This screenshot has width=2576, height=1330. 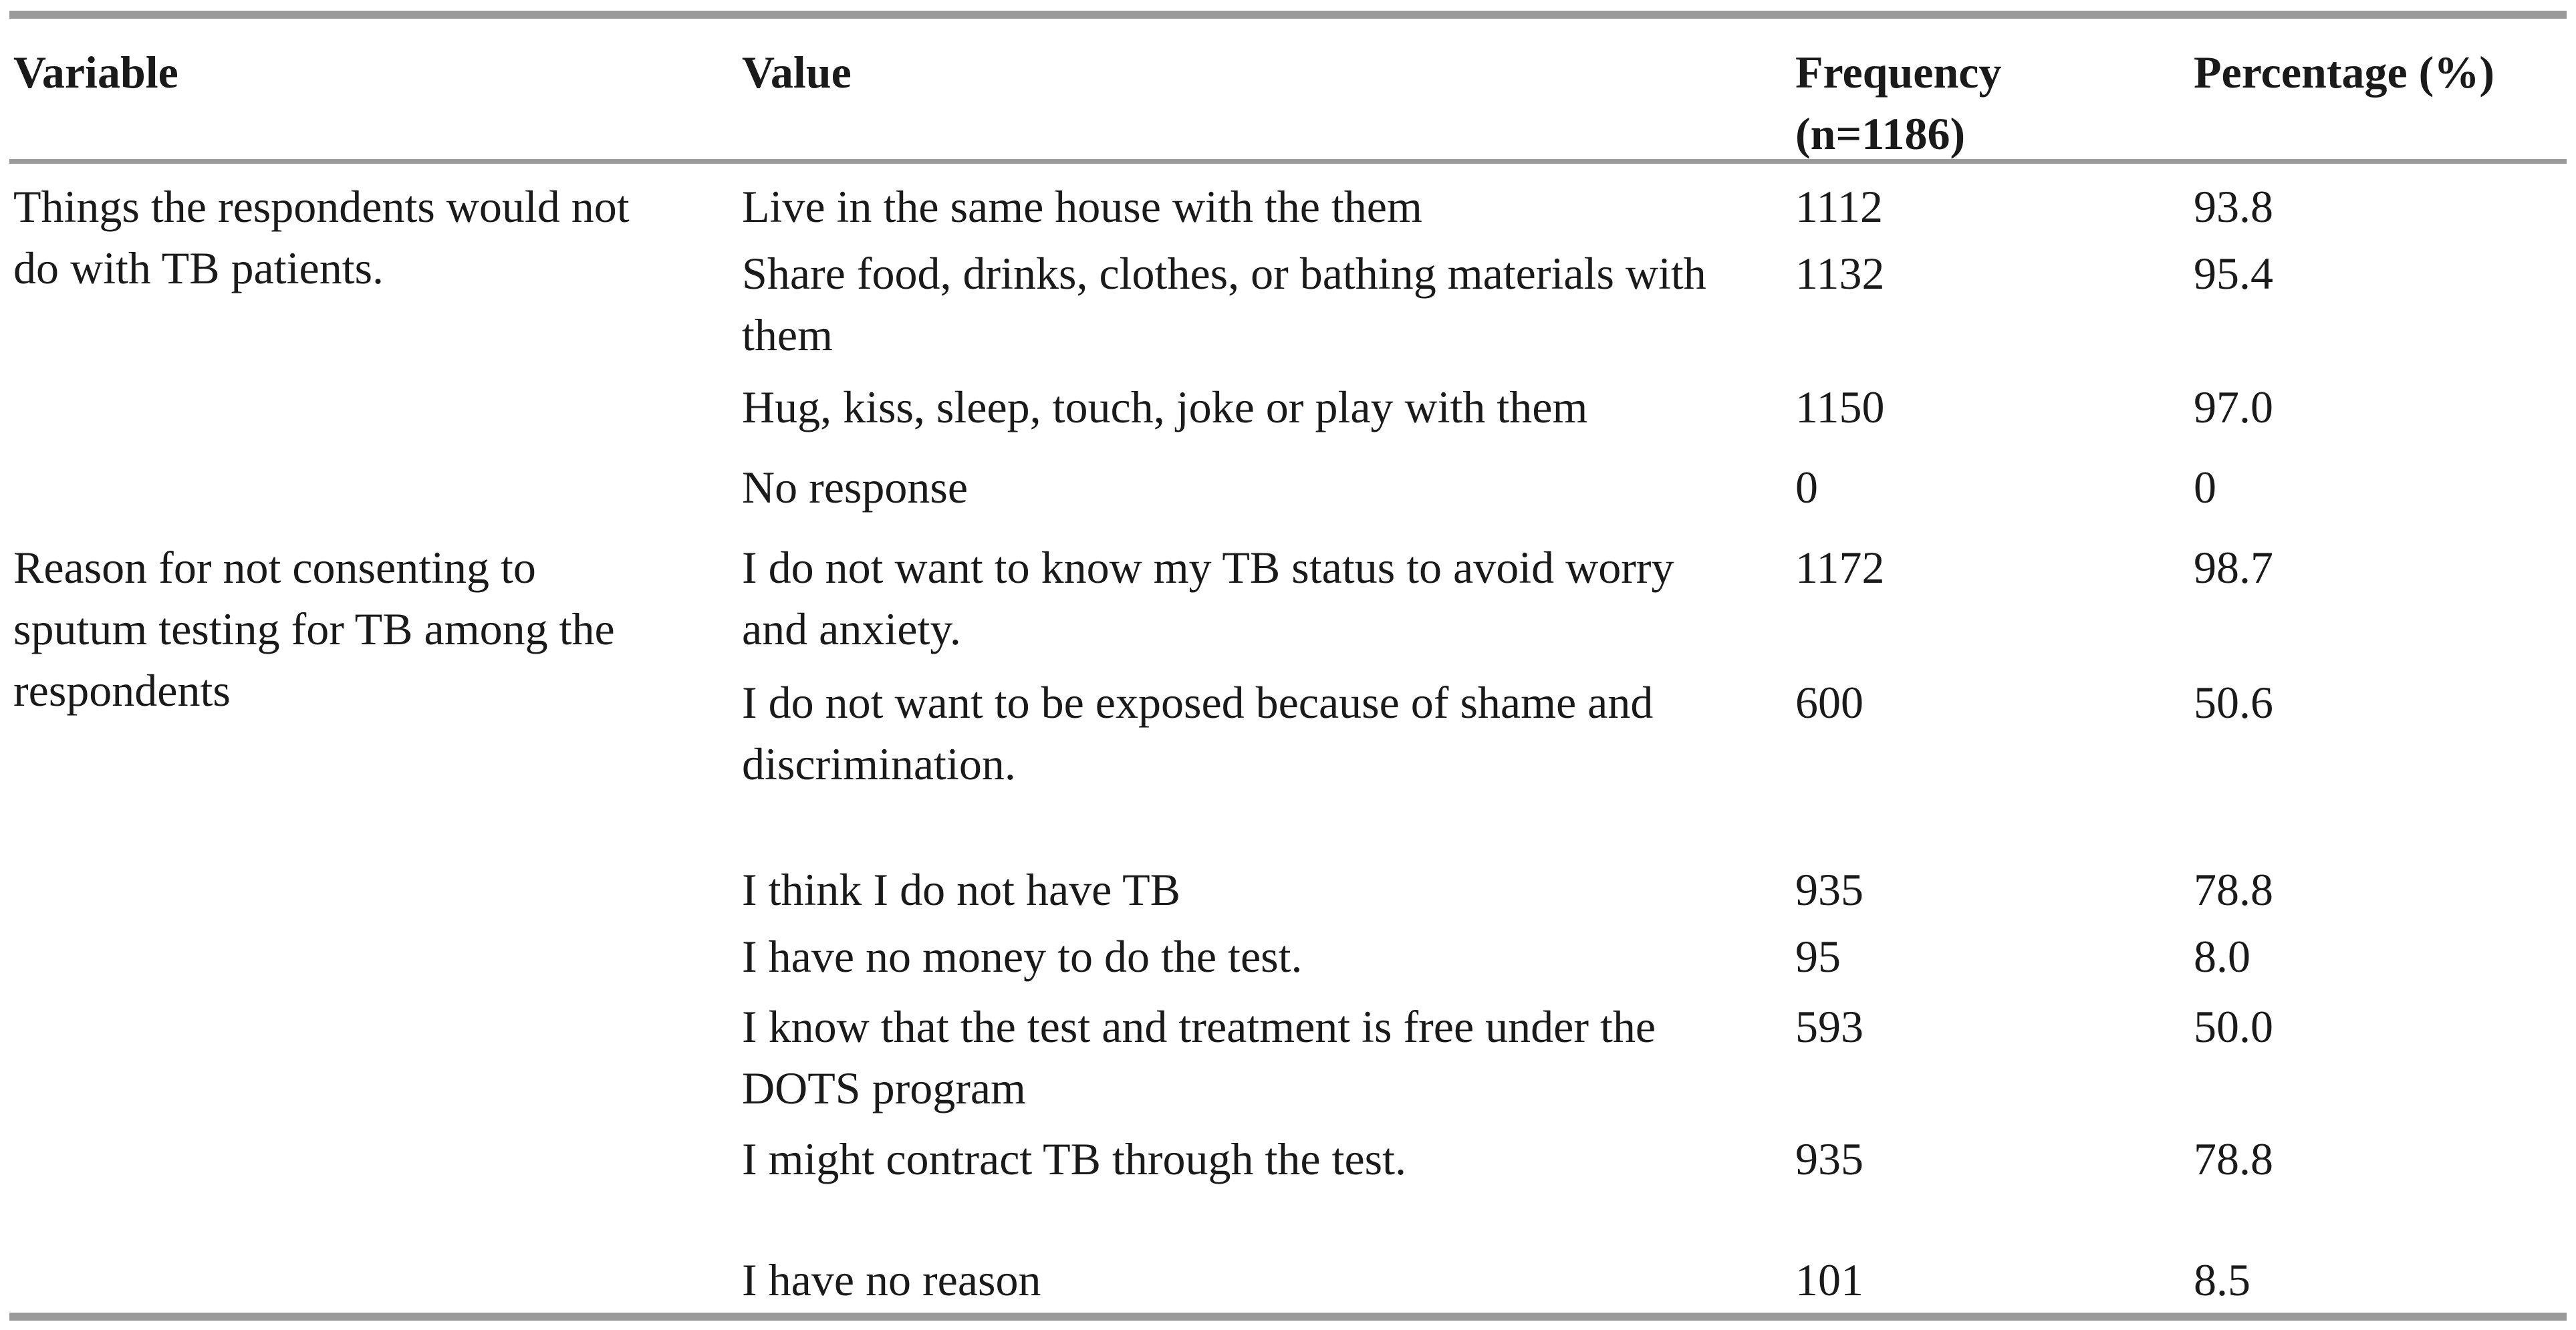 I want to click on row-value: them, so click(x=787, y=335).